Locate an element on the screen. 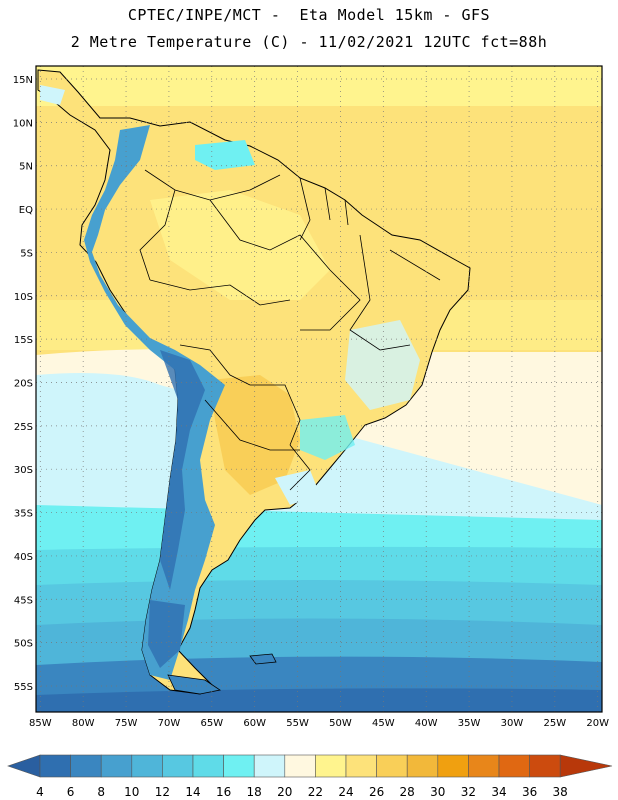 This screenshot has width=618, height=800. latitude-label: 10N is located at coordinates (23, 123).